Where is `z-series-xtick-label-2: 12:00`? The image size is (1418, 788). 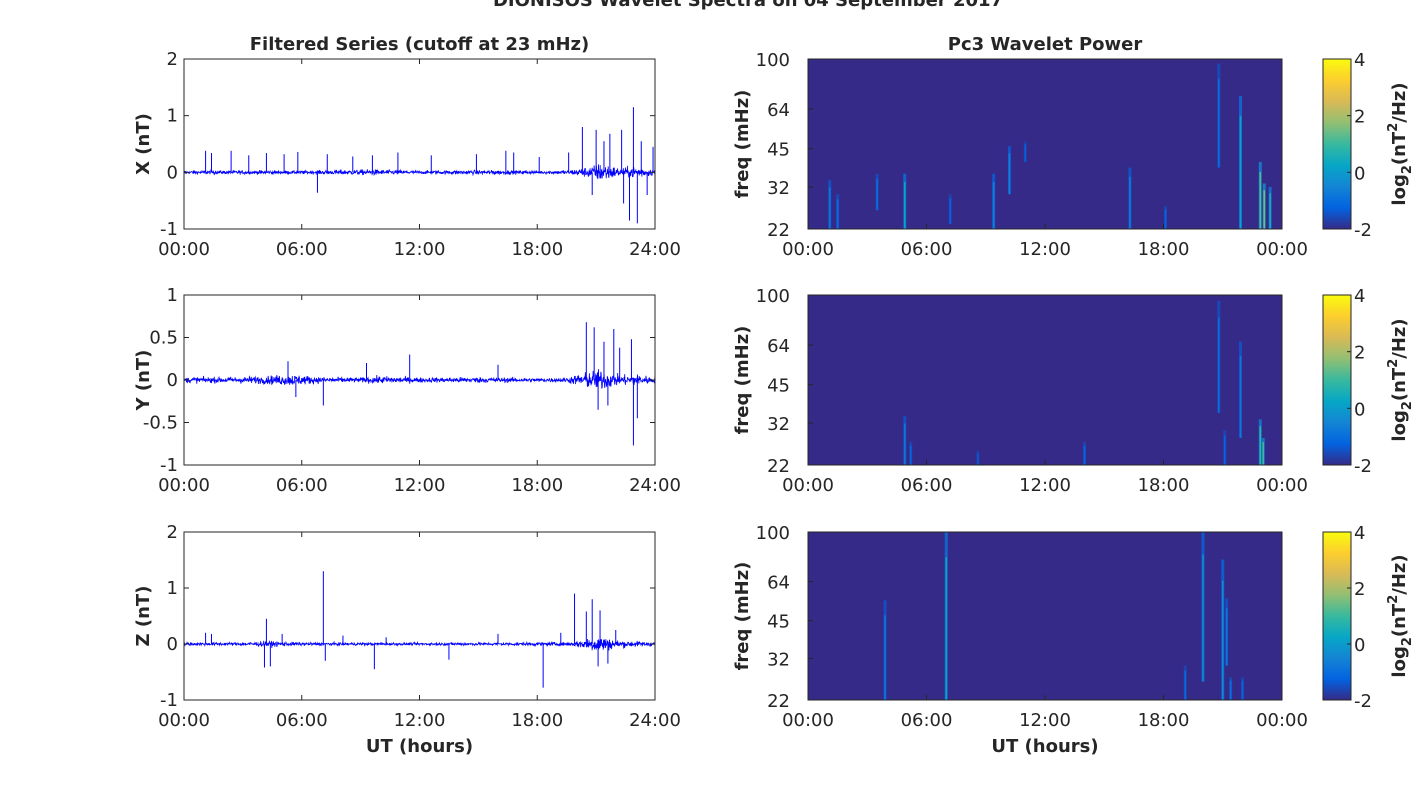
z-series-xtick-label-2: 12:00 is located at coordinates (420, 720).